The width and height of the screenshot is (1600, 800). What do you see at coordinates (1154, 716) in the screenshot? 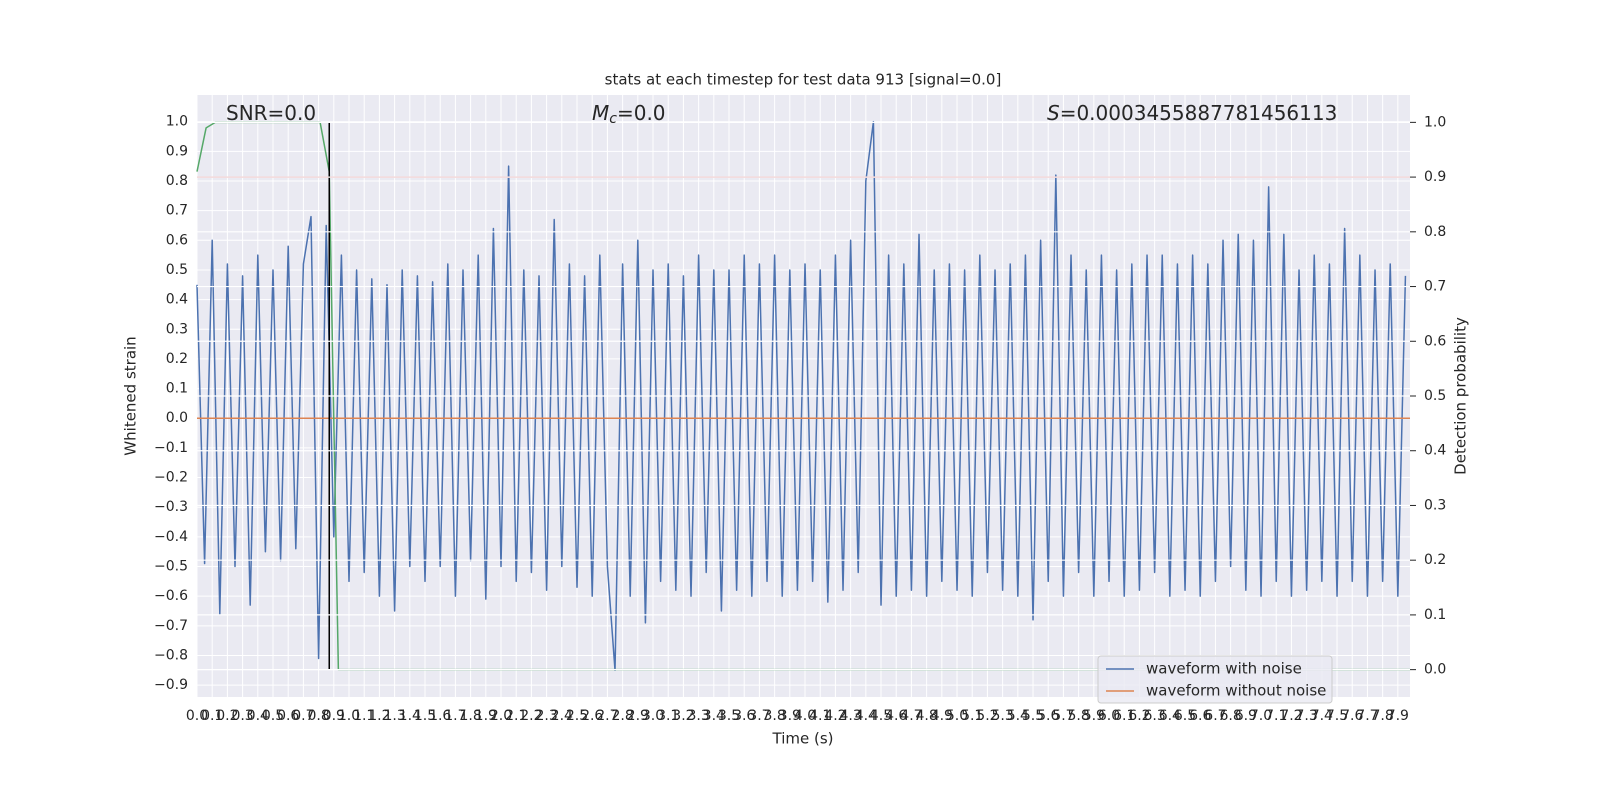
I see `x-tick-label: 6.3` at bounding box center [1154, 716].